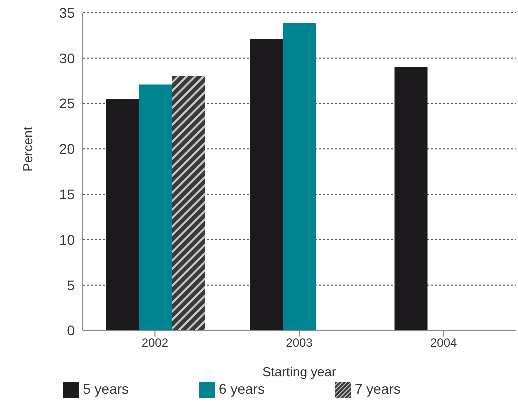 This screenshot has height=416, width=518. Describe the element at coordinates (377, 388) in the screenshot. I see `legend-label: 7 years` at that location.